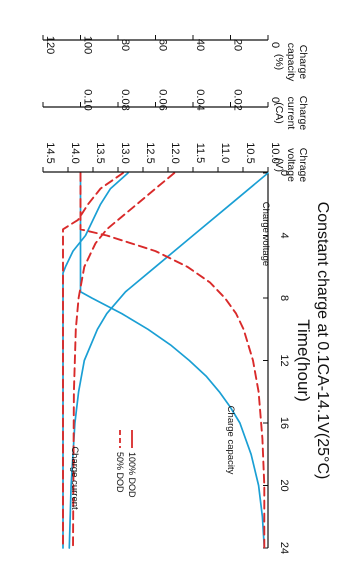 The image size is (360, 585). What do you see at coordinates (284, 173) in the screenshot?
I see `time-tick-label: 0` at bounding box center [284, 173].